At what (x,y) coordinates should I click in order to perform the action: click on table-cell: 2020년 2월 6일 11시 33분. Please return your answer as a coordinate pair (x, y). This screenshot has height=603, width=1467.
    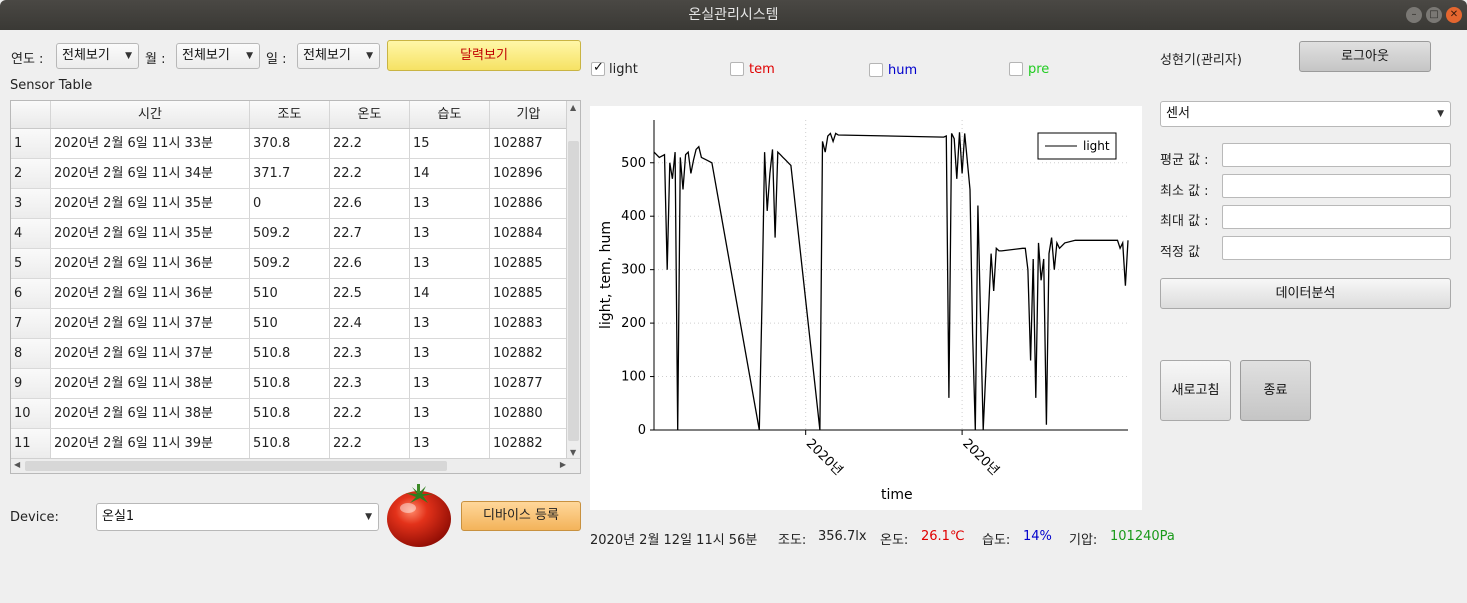
    Looking at the image, I should click on (150, 143).